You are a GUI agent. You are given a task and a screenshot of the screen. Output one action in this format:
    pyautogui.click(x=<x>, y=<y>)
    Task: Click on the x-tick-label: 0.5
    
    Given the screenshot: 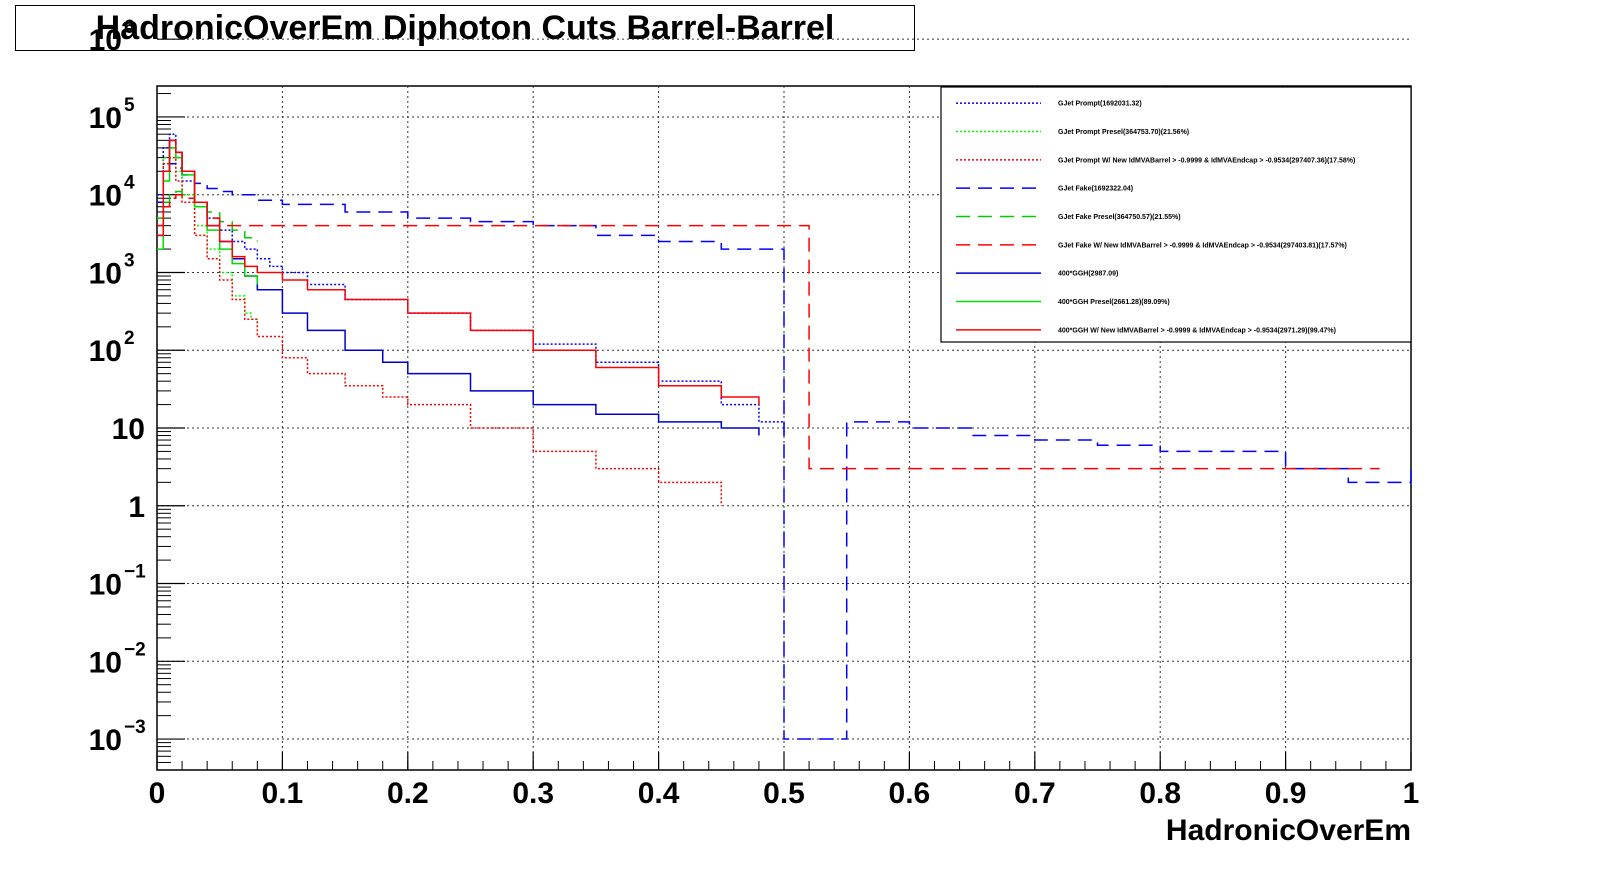 What is the action you would take?
    pyautogui.click(x=784, y=793)
    